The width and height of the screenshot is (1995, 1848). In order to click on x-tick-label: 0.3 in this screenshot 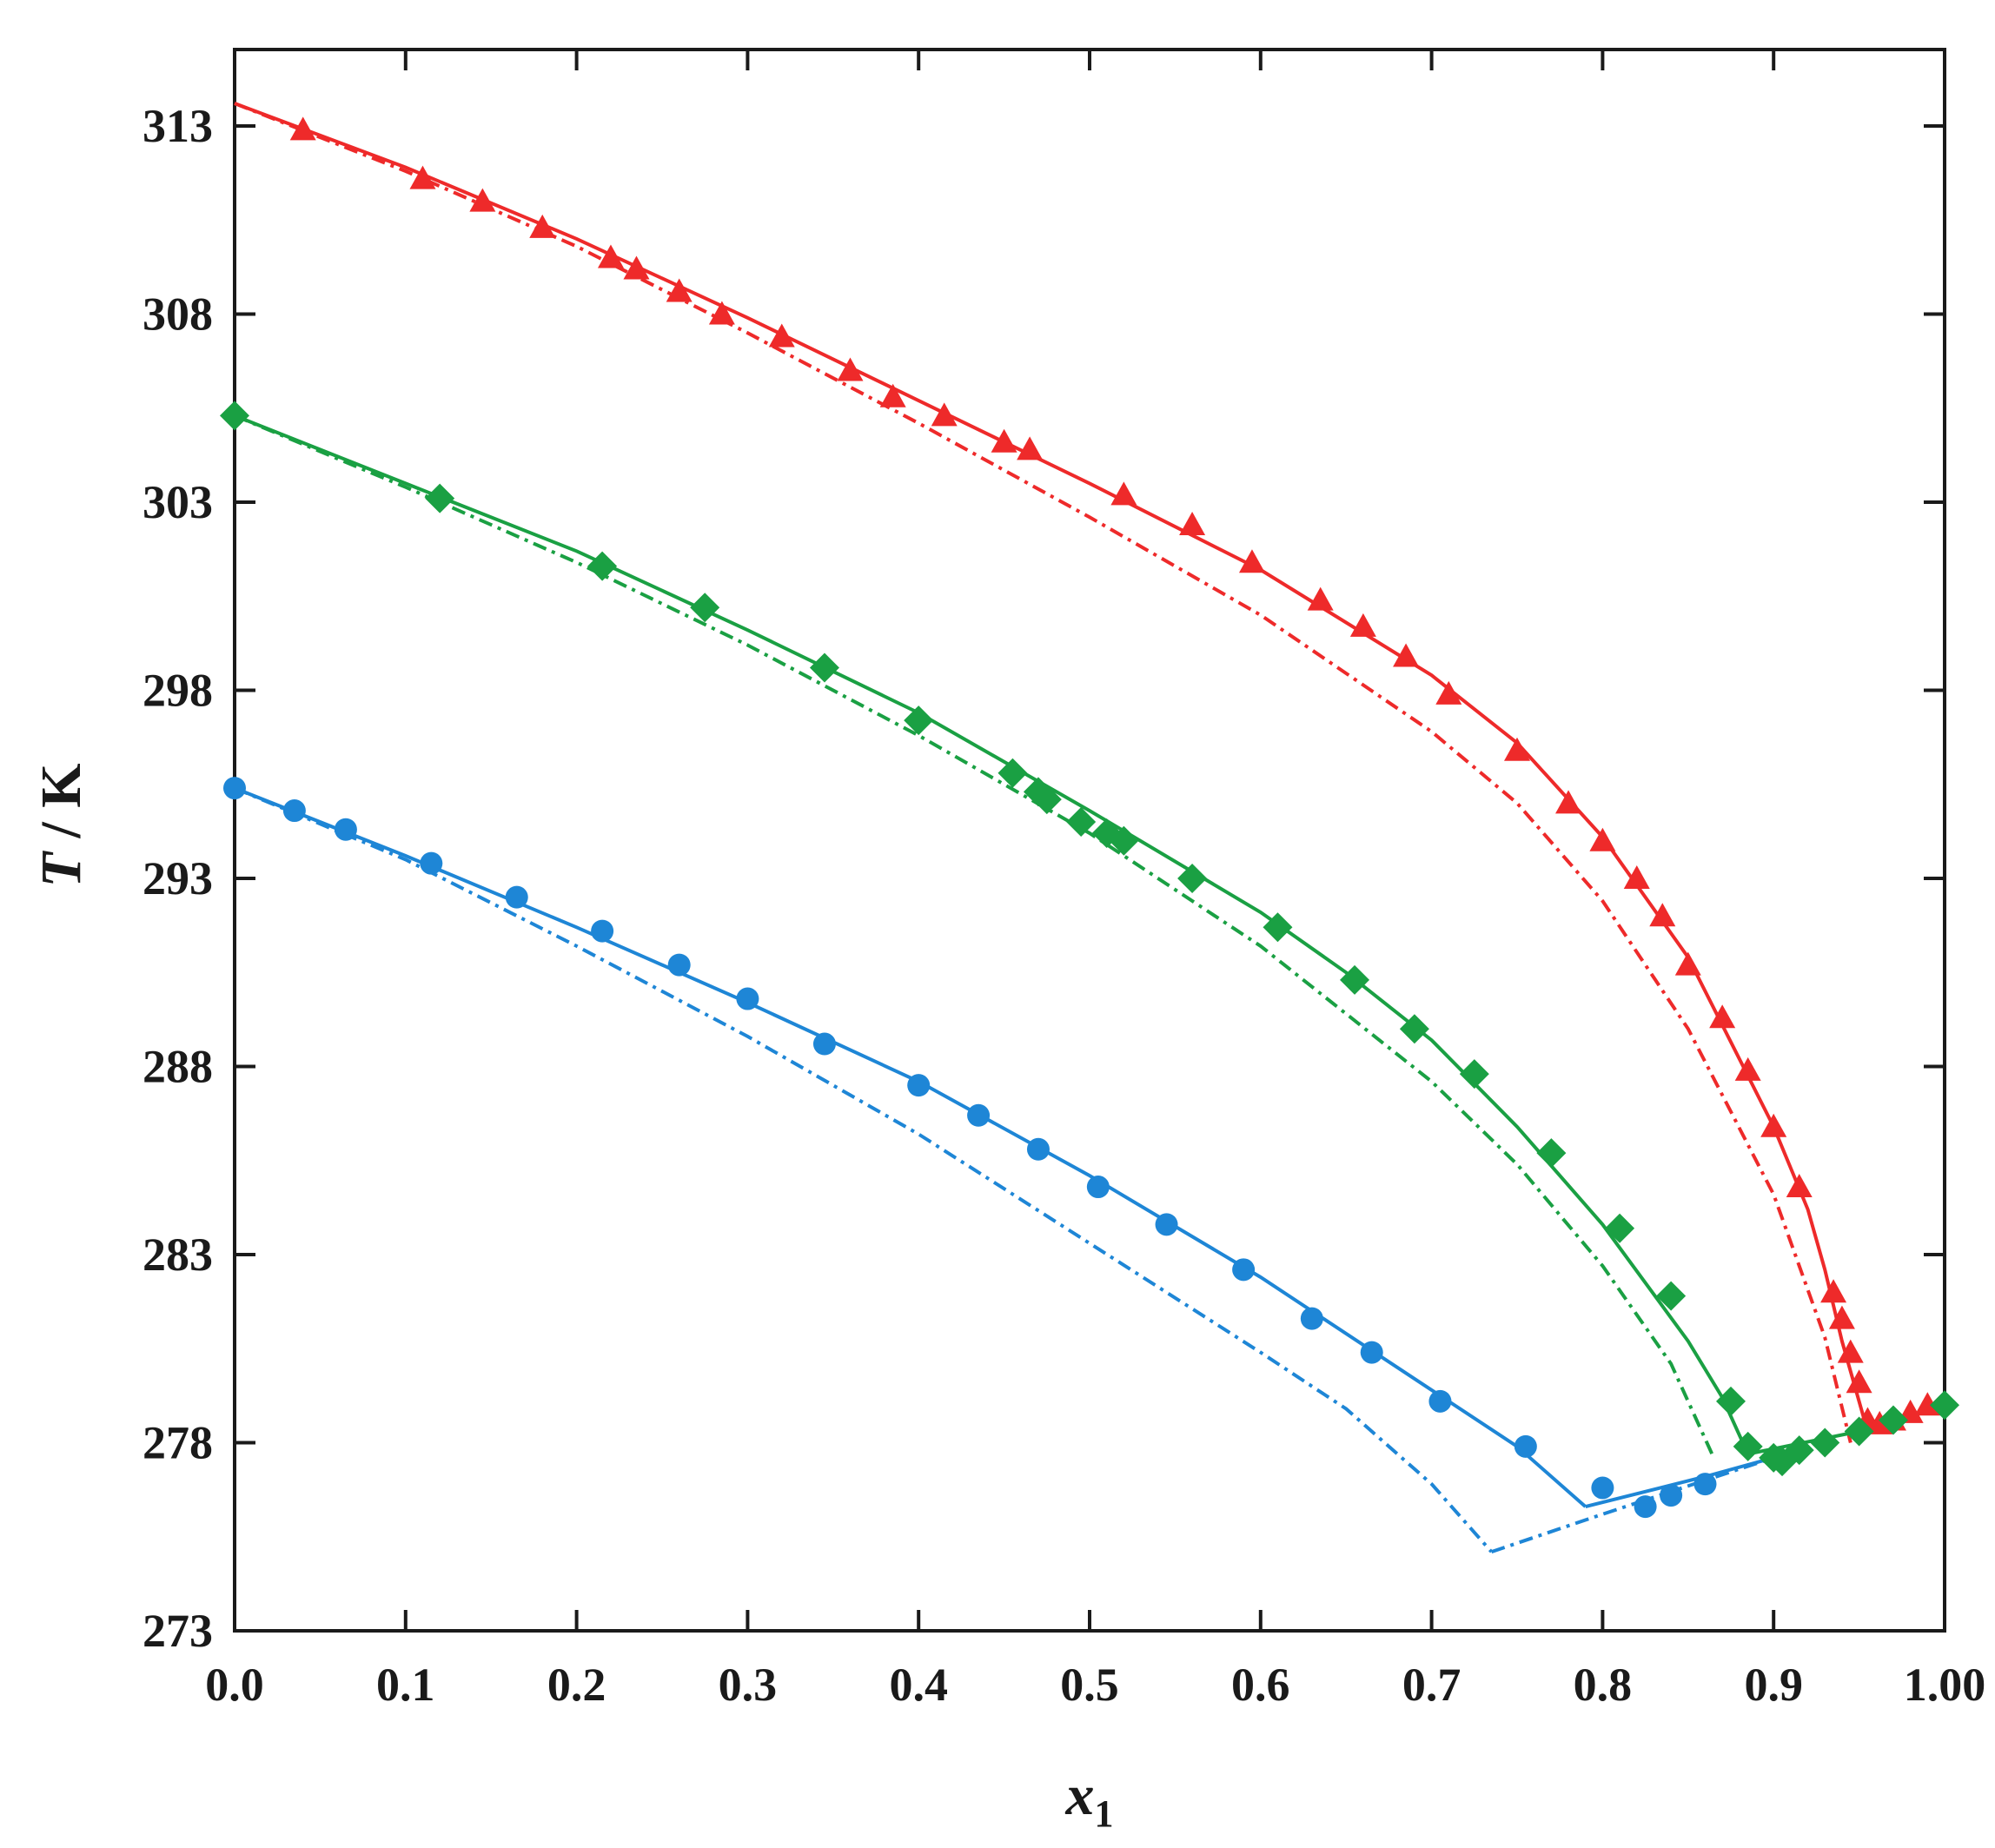, I will do `click(748, 1685)`.